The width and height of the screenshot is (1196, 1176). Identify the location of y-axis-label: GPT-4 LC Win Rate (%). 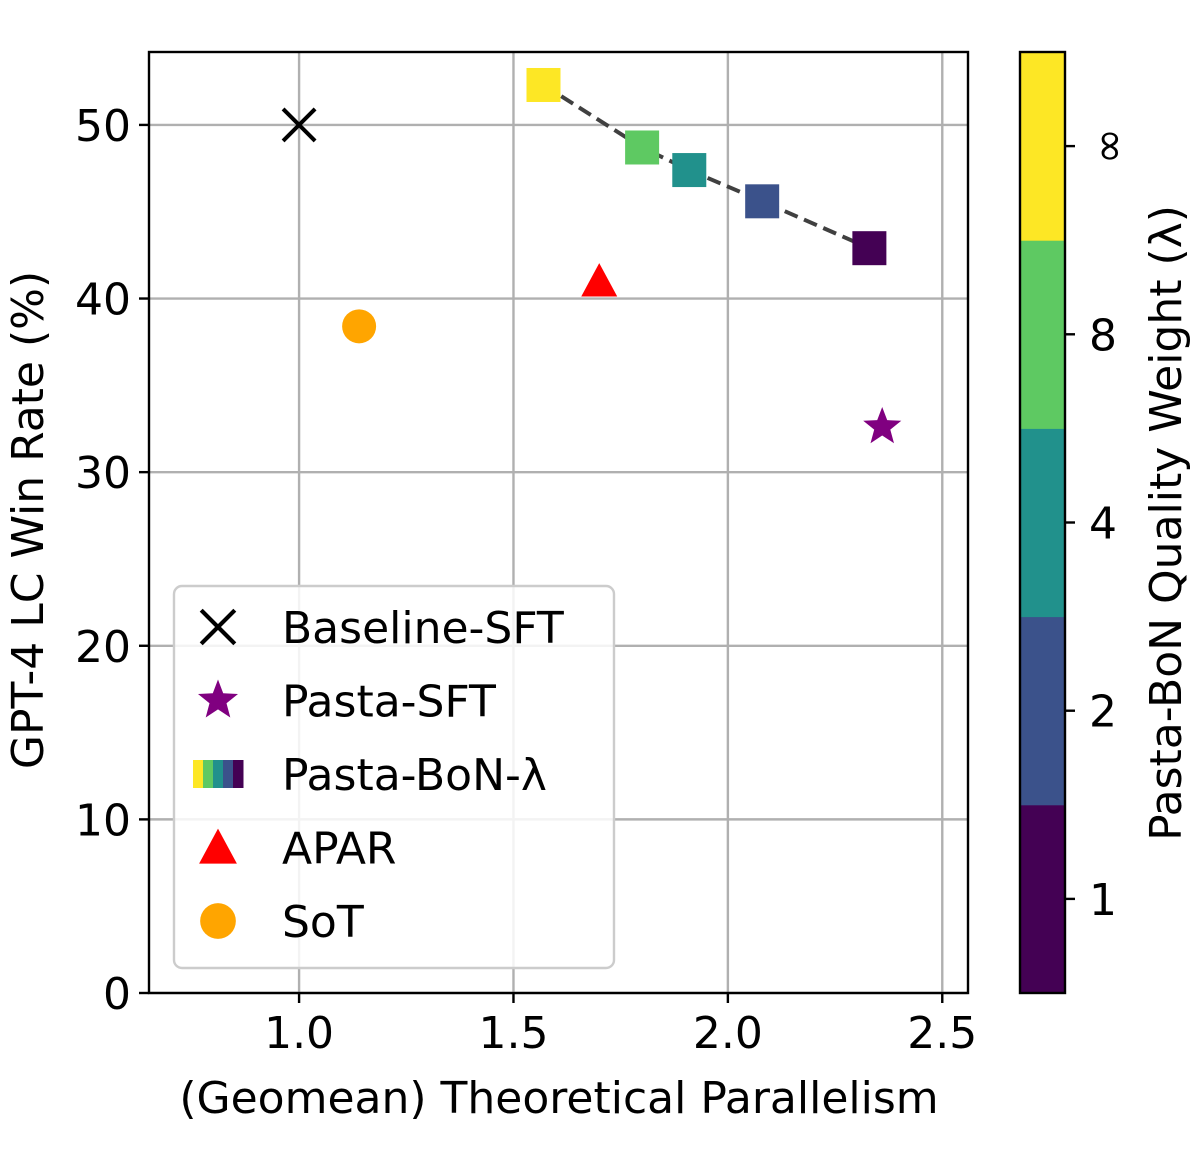
(28, 520).